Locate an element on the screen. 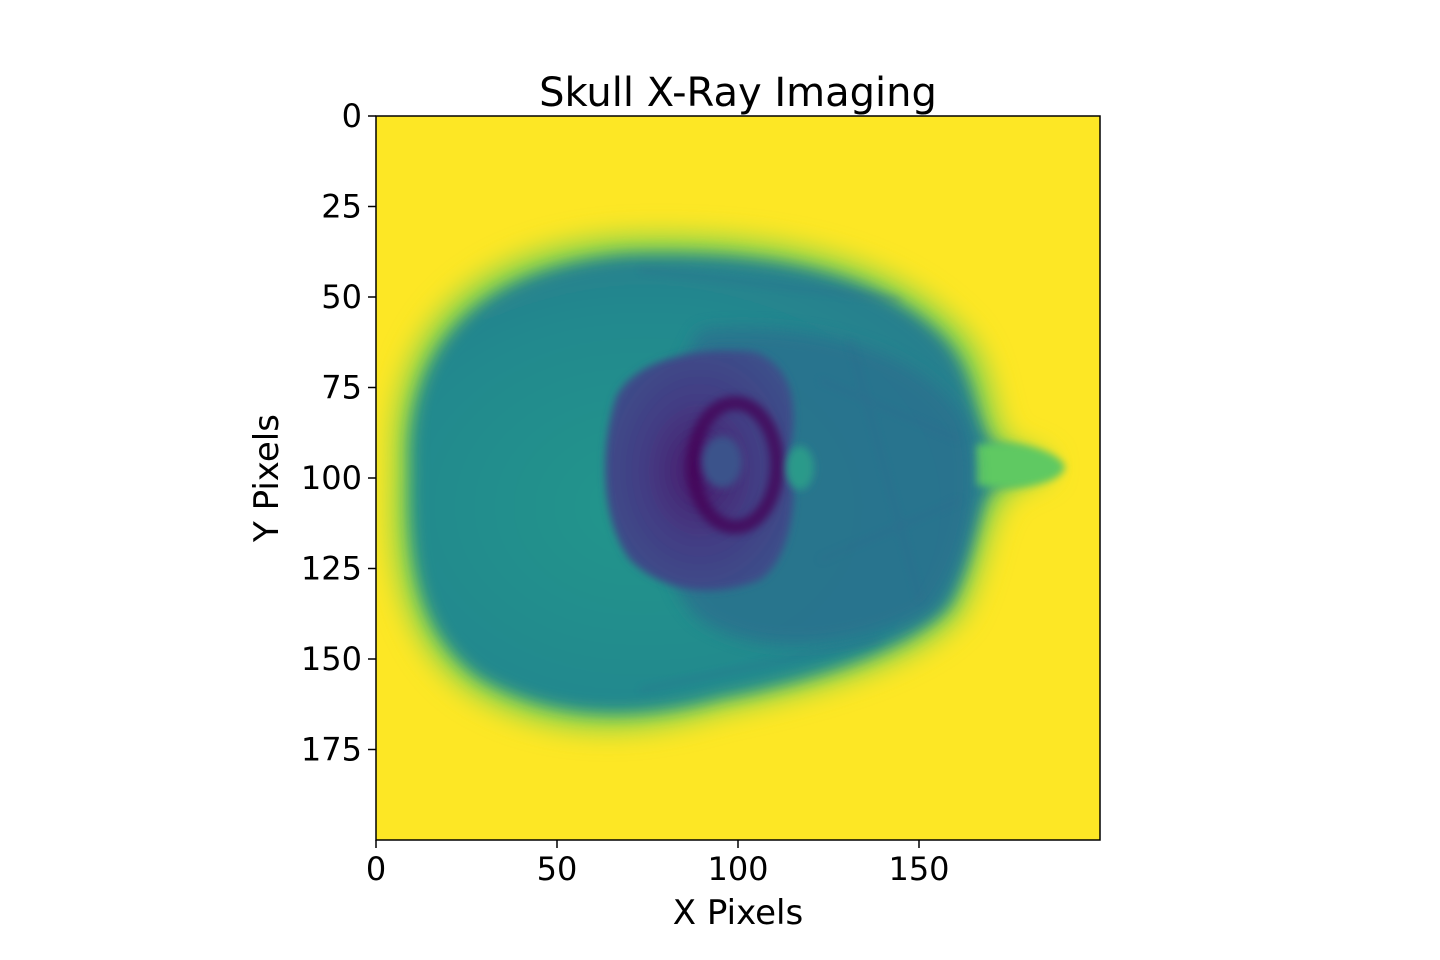  y-axis-title: Y Pixels is located at coordinates (267, 478).